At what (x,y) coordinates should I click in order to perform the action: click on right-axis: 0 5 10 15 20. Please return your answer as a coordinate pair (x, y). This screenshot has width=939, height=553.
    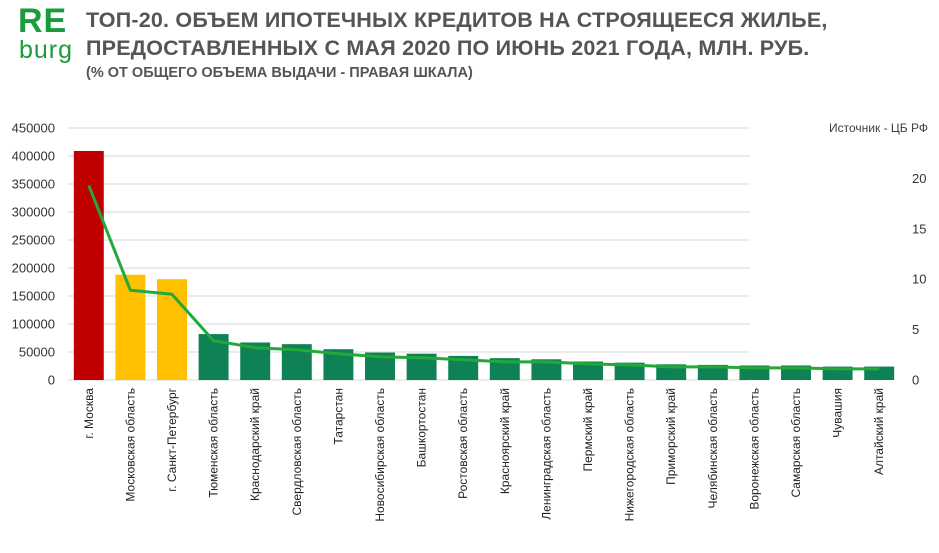
    Looking at the image, I should click on (919, 279).